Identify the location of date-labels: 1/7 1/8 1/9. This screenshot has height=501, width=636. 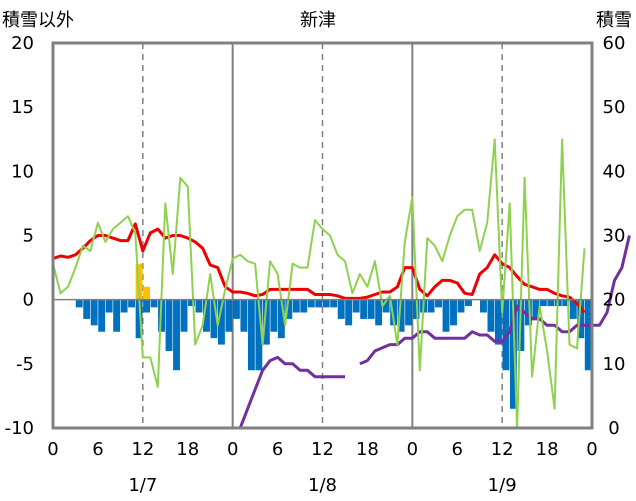
(322, 485).